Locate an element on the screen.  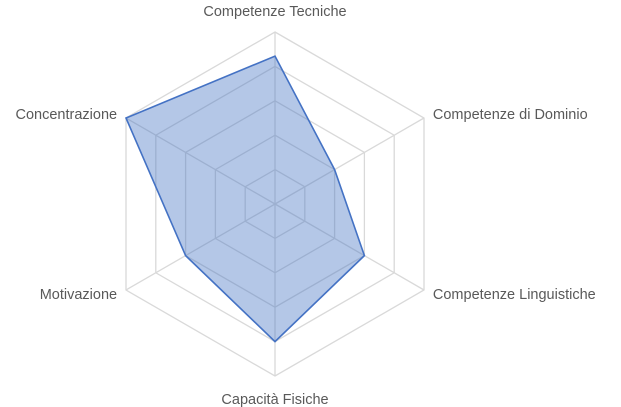
axis-label: Competenze Tecniche is located at coordinates (274, 12).